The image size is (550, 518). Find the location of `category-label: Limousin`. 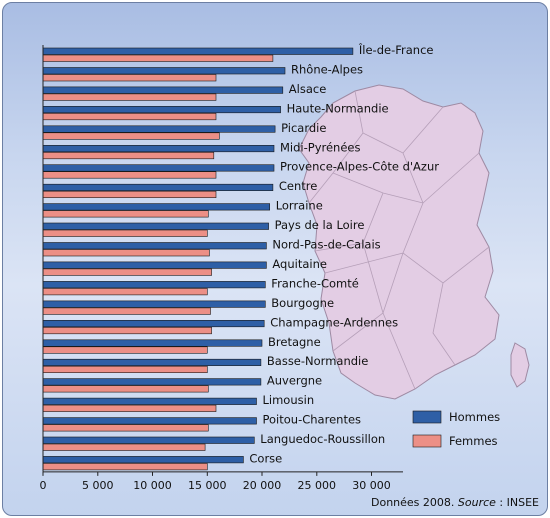

category-label: Limousin is located at coordinates (289, 400).